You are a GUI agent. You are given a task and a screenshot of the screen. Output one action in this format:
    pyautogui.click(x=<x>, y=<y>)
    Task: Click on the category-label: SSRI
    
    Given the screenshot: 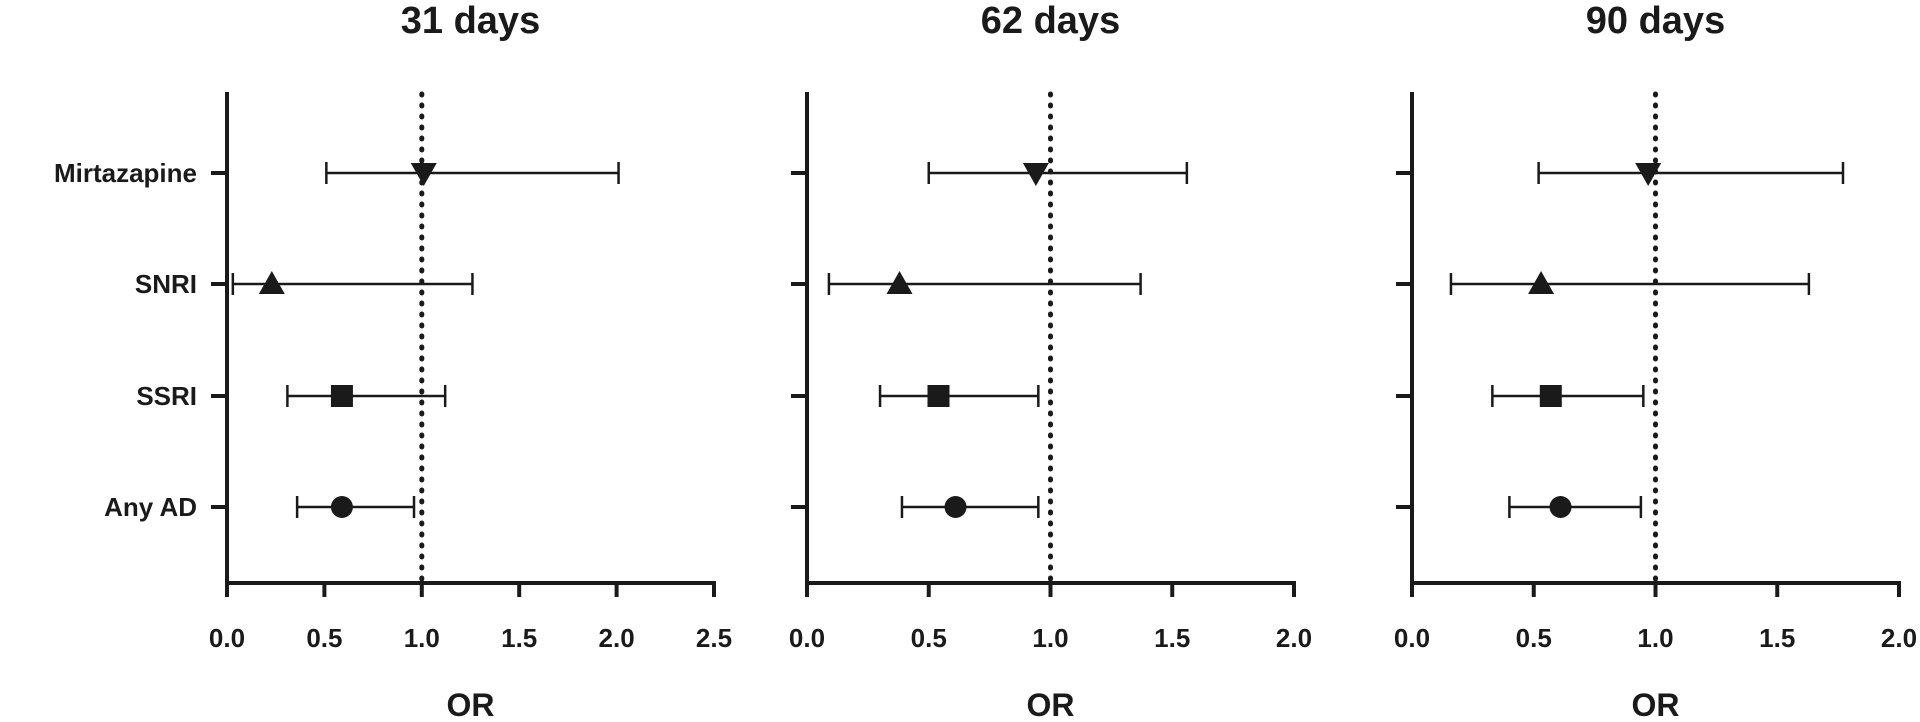 What is the action you would take?
    pyautogui.click(x=166, y=396)
    